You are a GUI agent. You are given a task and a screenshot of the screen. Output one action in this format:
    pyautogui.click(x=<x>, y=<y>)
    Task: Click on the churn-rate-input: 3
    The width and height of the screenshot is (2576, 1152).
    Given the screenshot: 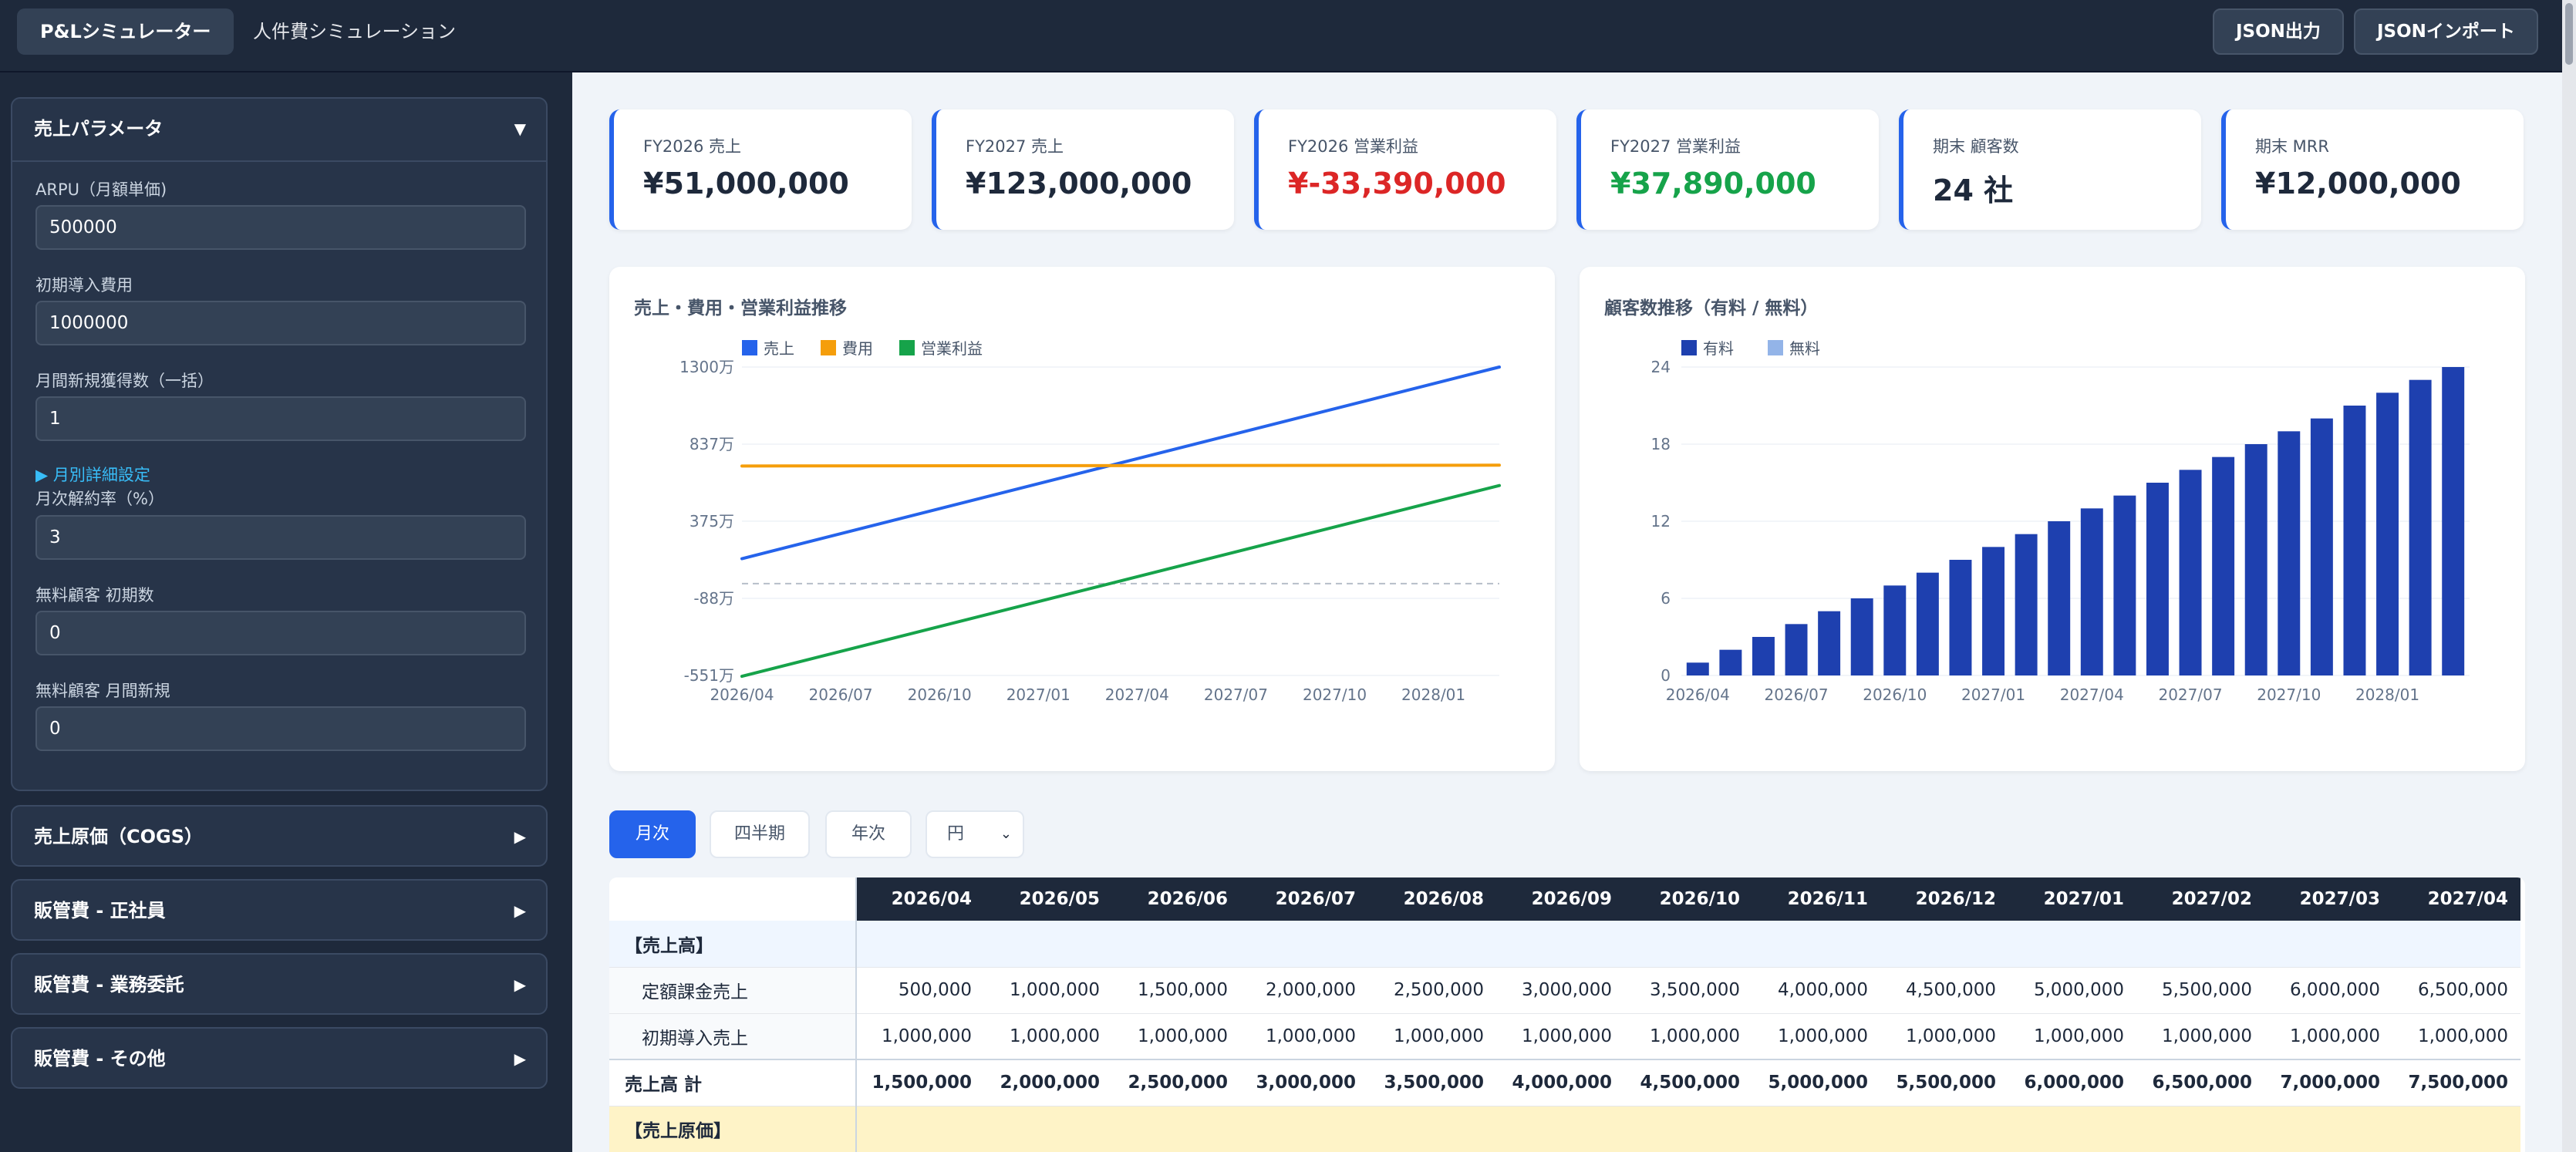 What is the action you would take?
    pyautogui.click(x=280, y=537)
    